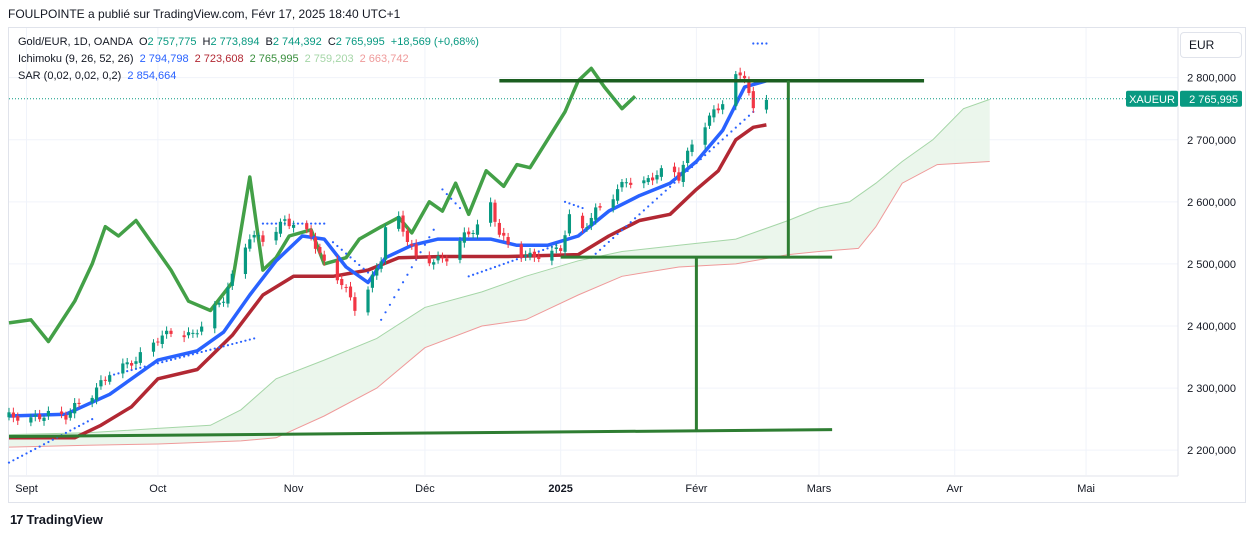  I want to click on ichimoku-chikou-value: 2 765,995, so click(274, 59).